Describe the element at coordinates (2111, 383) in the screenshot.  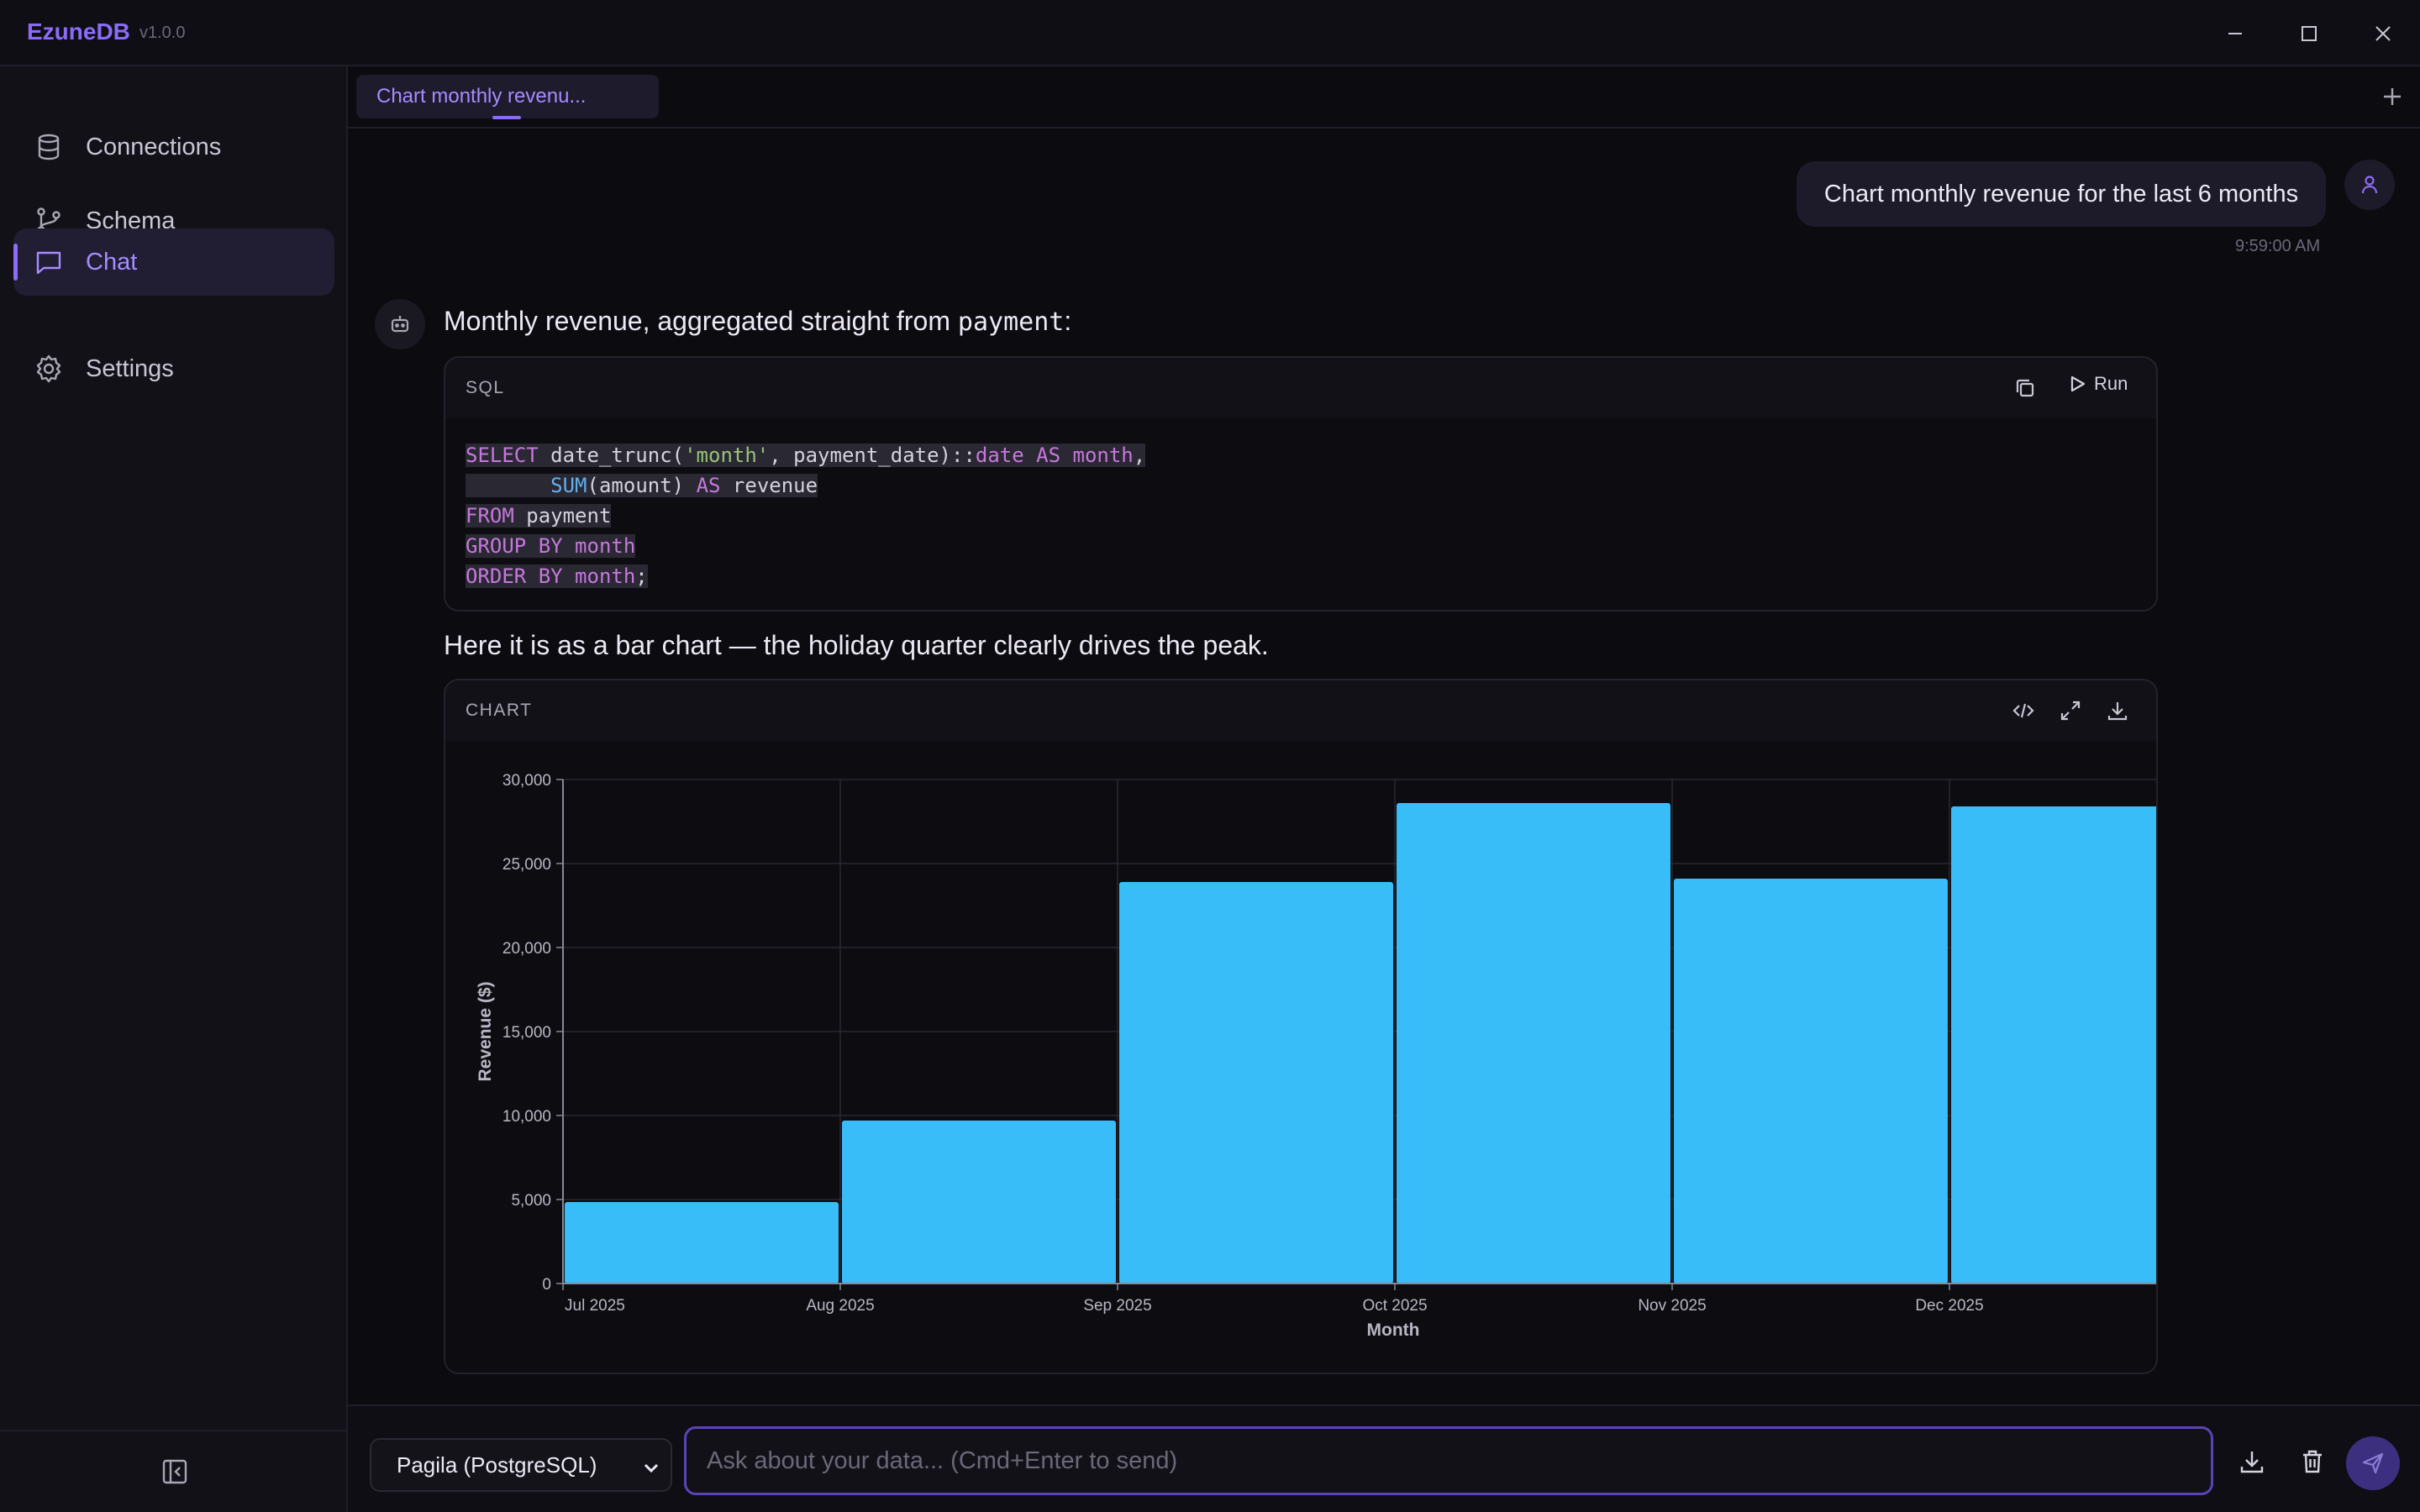
I see `run-button-label: Run` at that location.